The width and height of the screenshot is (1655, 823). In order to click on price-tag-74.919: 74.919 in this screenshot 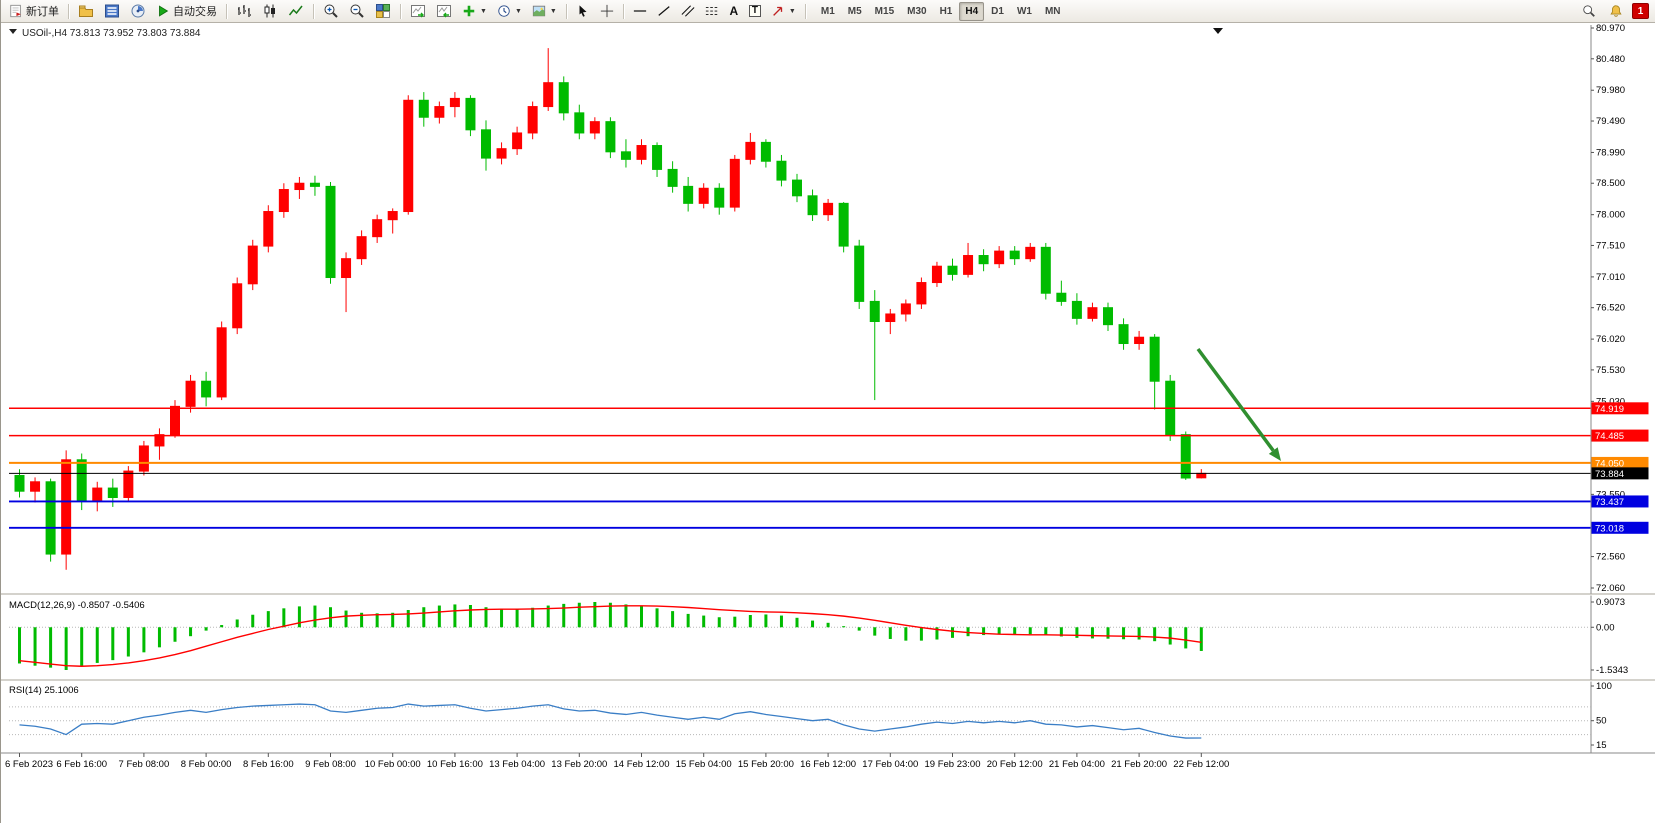, I will do `click(1620, 408)`.